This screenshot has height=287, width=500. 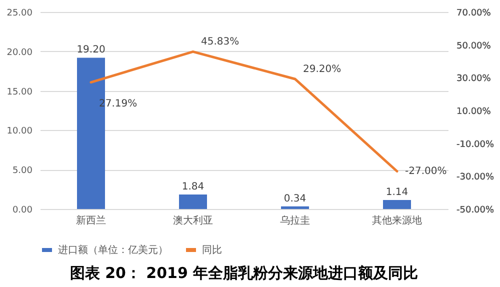 What do you see at coordinates (22, 171) in the screenshot?
I see `y-tick-label: 5.00` at bounding box center [22, 171].